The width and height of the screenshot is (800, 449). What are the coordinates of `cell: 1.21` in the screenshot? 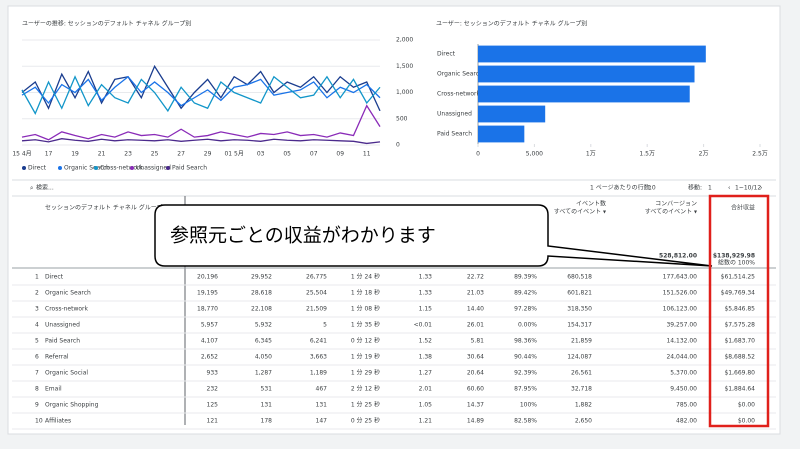 It's located at (426, 421).